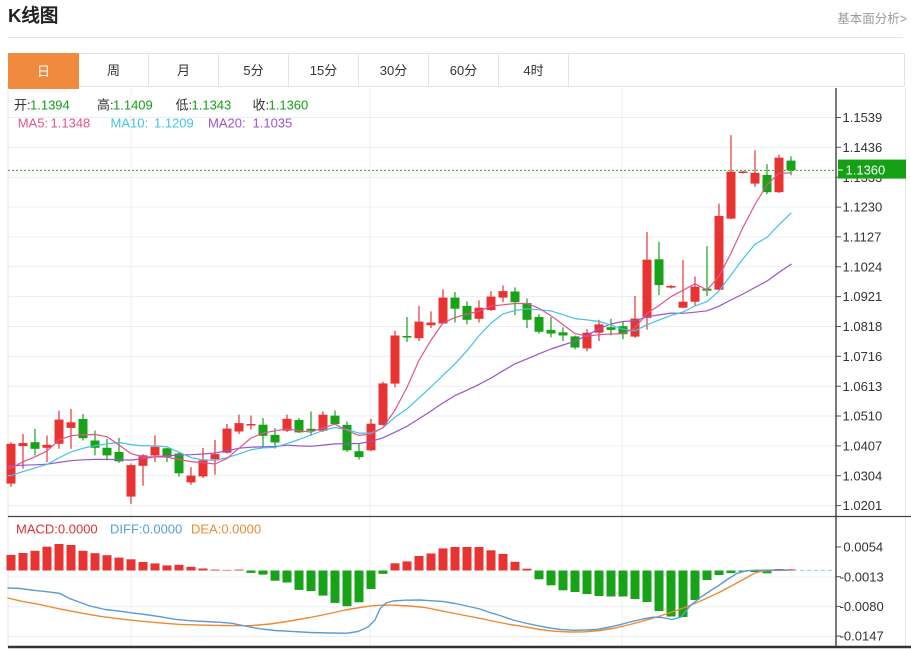 The image size is (911, 649). Describe the element at coordinates (863, 326) in the screenshot. I see `svg-text: 1.0818` at that location.